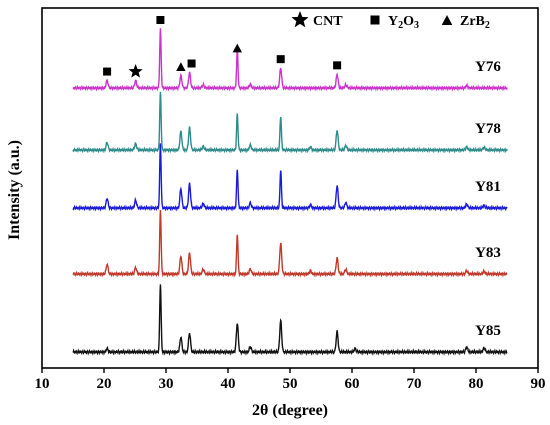 The width and height of the screenshot is (550, 425). What do you see at coordinates (538, 384) in the screenshot?
I see `x-tick-label: 90` at bounding box center [538, 384].